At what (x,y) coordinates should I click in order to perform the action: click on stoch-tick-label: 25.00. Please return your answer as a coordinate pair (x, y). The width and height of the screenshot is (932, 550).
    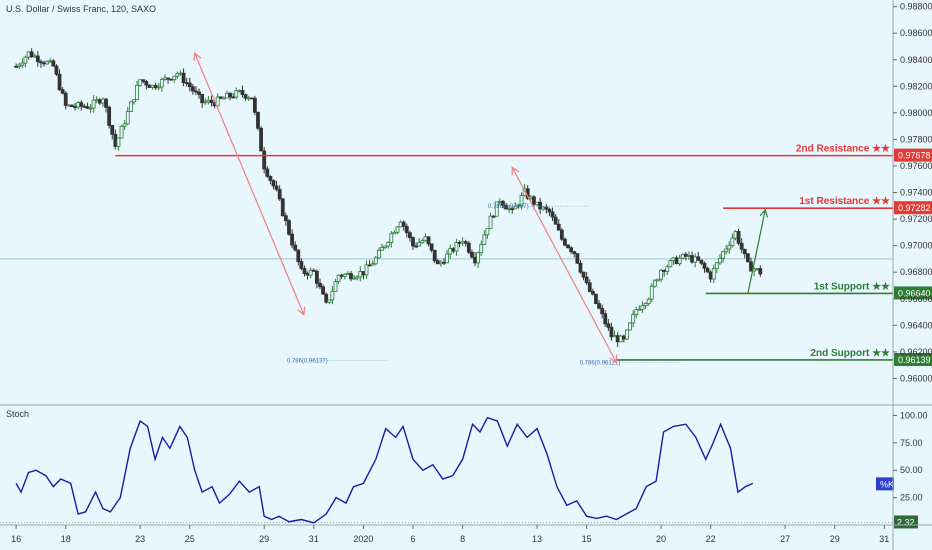
    Looking at the image, I should click on (911, 498).